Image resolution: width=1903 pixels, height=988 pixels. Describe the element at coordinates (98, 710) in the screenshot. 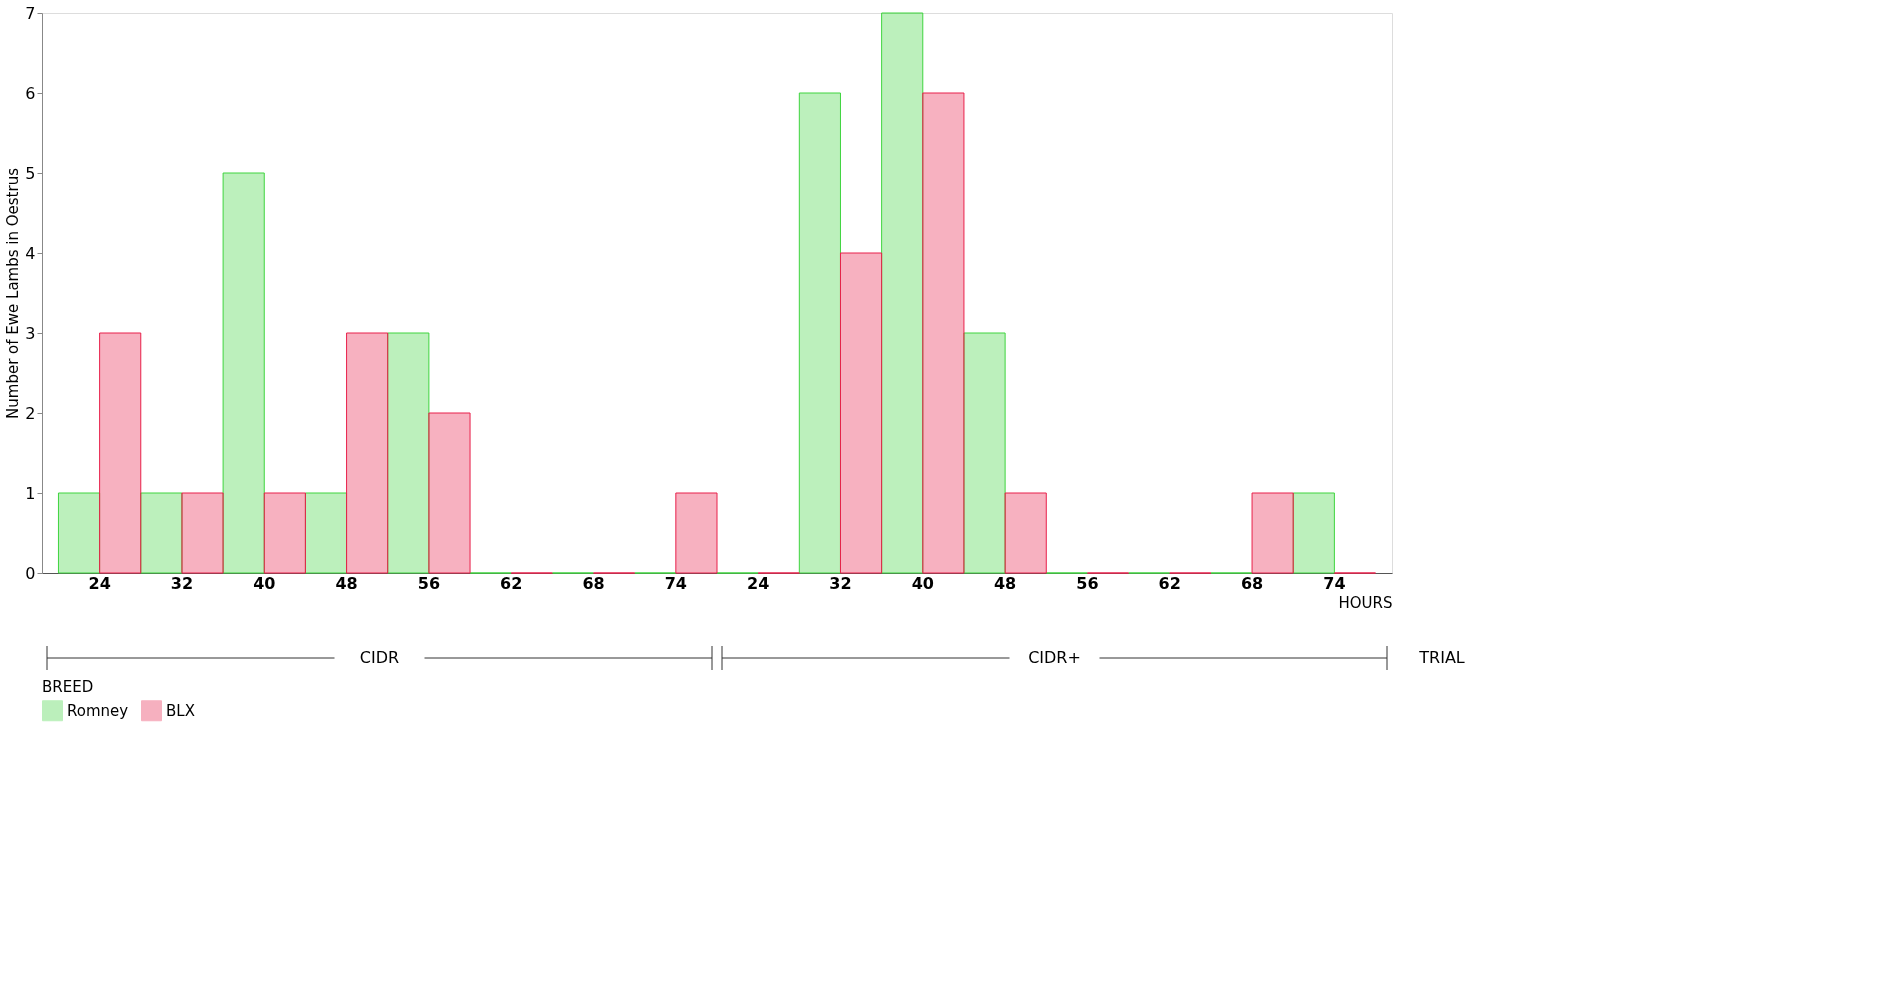

I see `legend-label: Romney` at that location.